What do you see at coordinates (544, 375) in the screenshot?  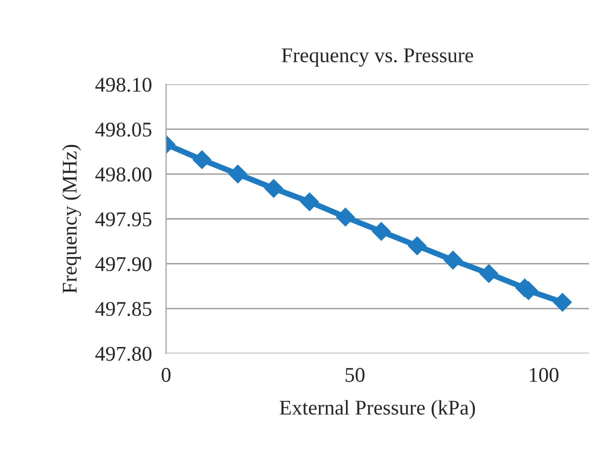 I see `x-tick-label: 100` at bounding box center [544, 375].